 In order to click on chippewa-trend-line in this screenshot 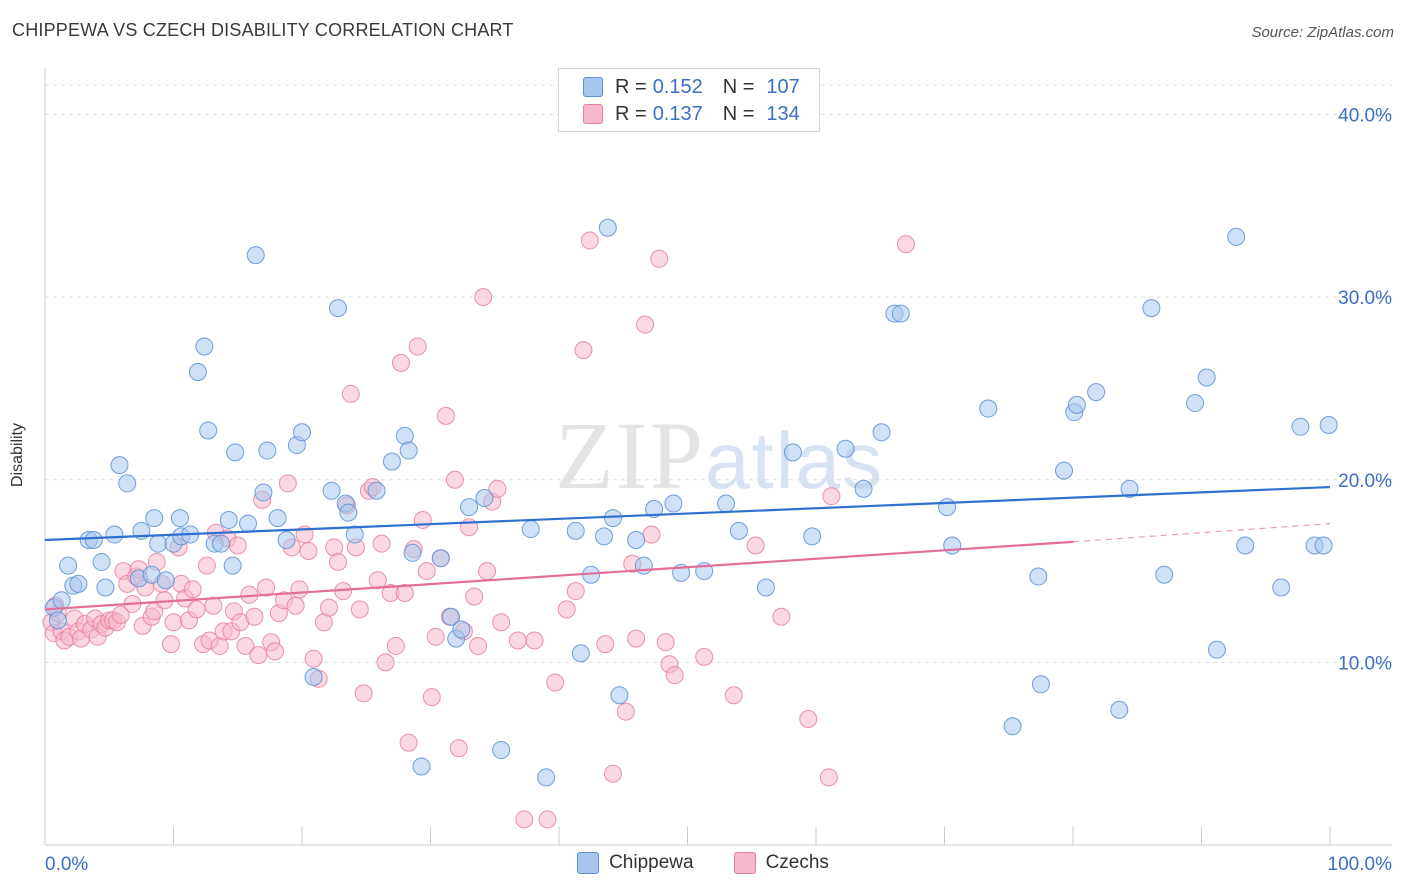, I will do `click(687, 513)`.